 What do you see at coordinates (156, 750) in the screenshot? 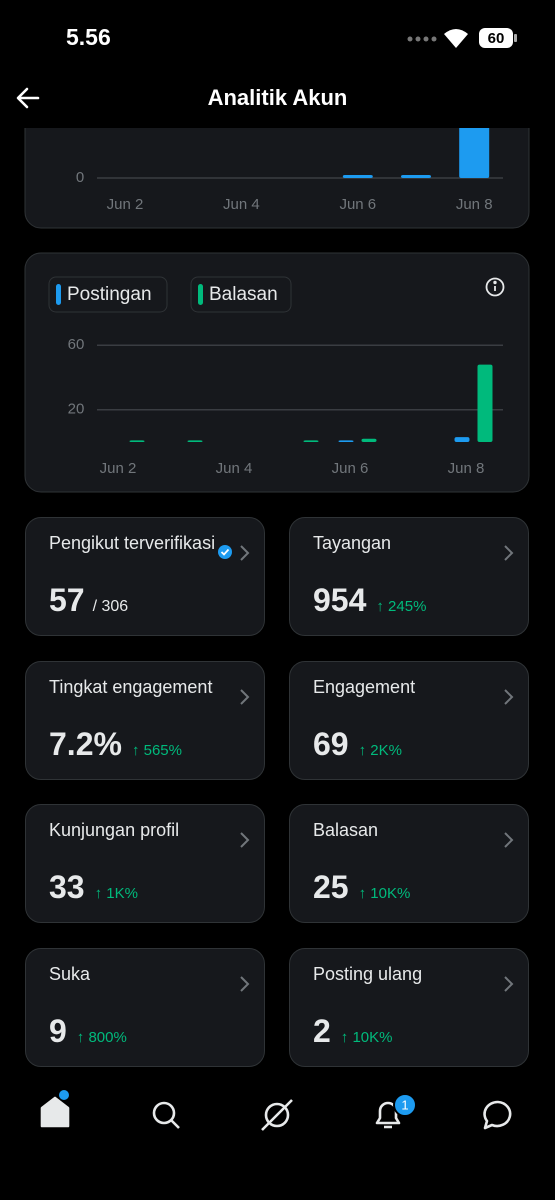
I see `metric-change: ↑ 565%` at bounding box center [156, 750].